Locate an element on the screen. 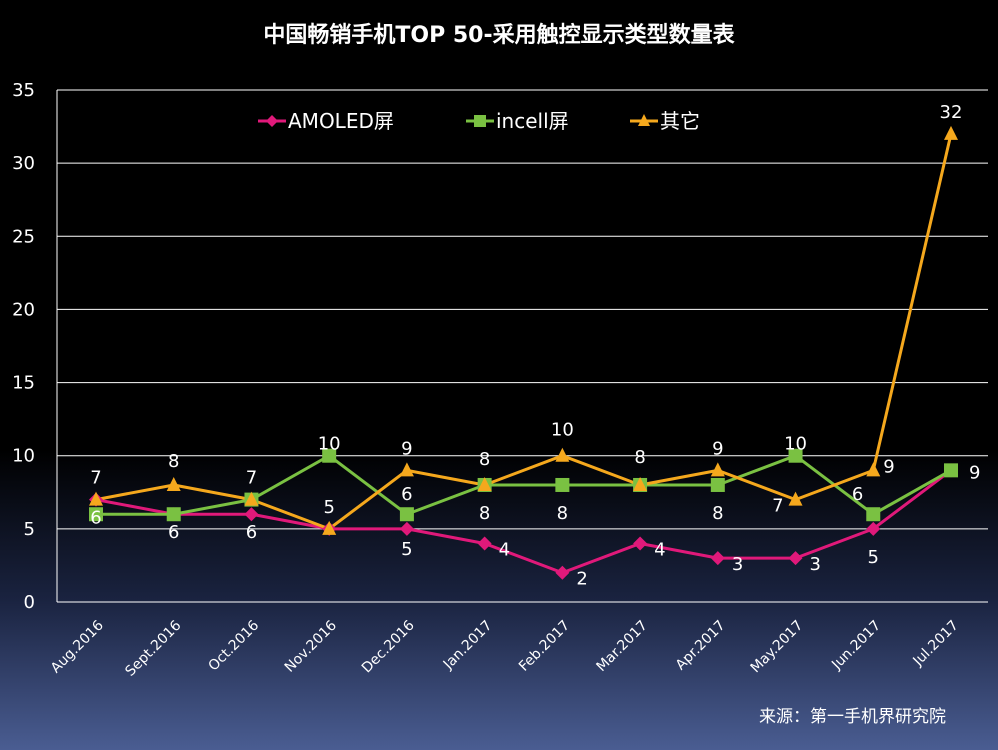 The width and height of the screenshot is (998, 750). y-tick-label: 5 is located at coordinates (29, 529).